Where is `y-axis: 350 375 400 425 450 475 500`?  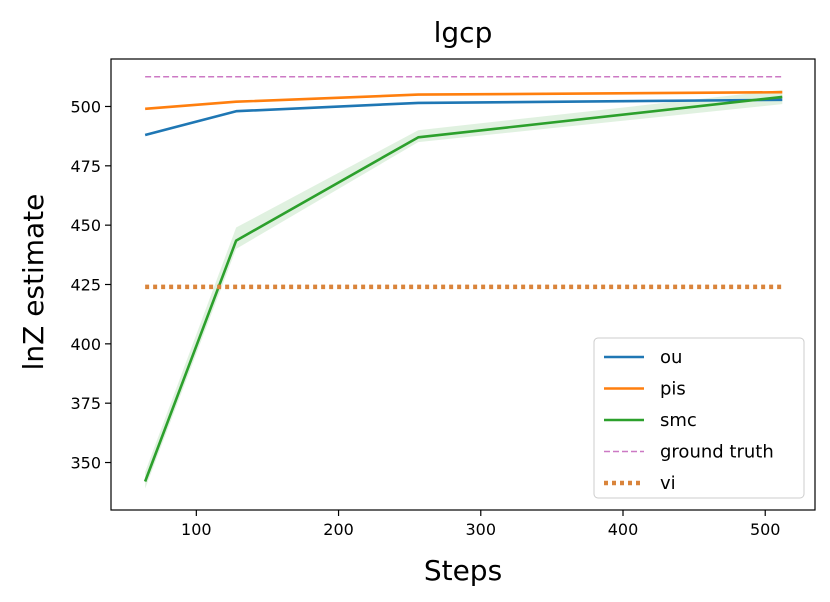
y-axis: 350 375 400 425 450 475 500 is located at coordinates (90, 285).